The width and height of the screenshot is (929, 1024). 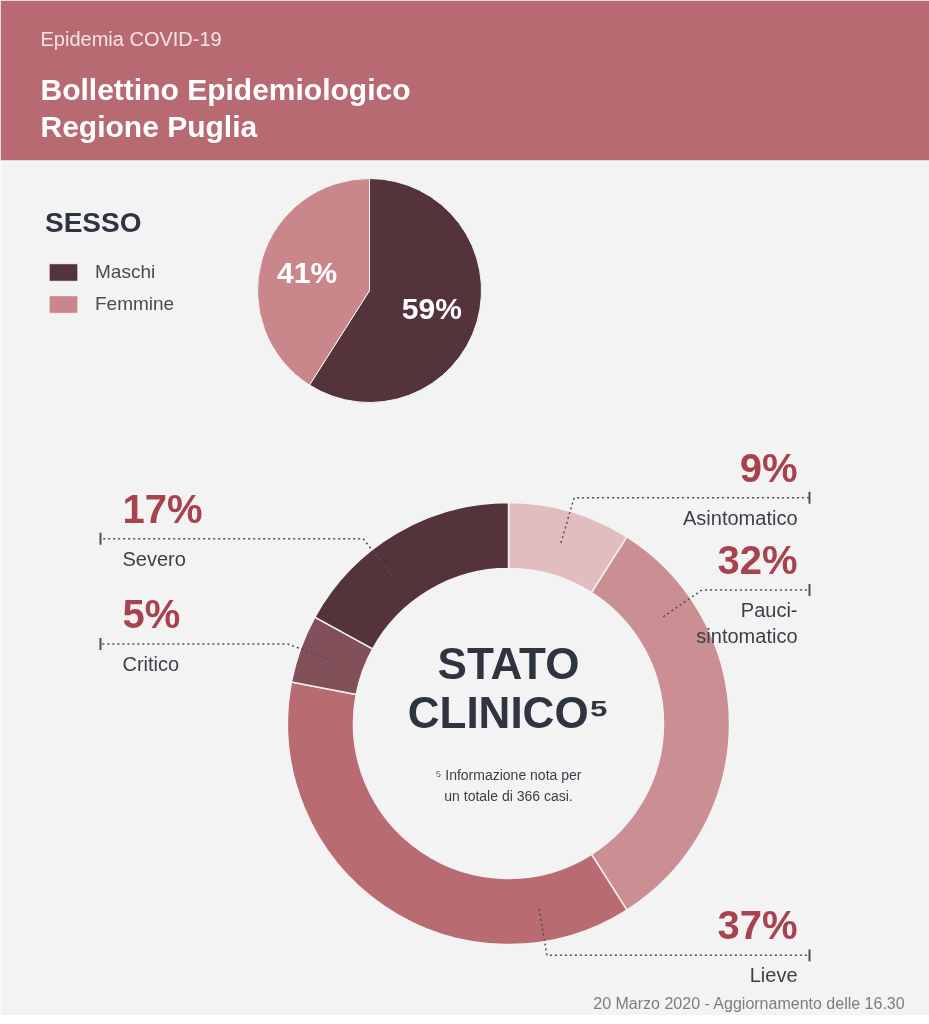 I want to click on slice-label: Pauci-sintomatico, so click(x=747, y=623).